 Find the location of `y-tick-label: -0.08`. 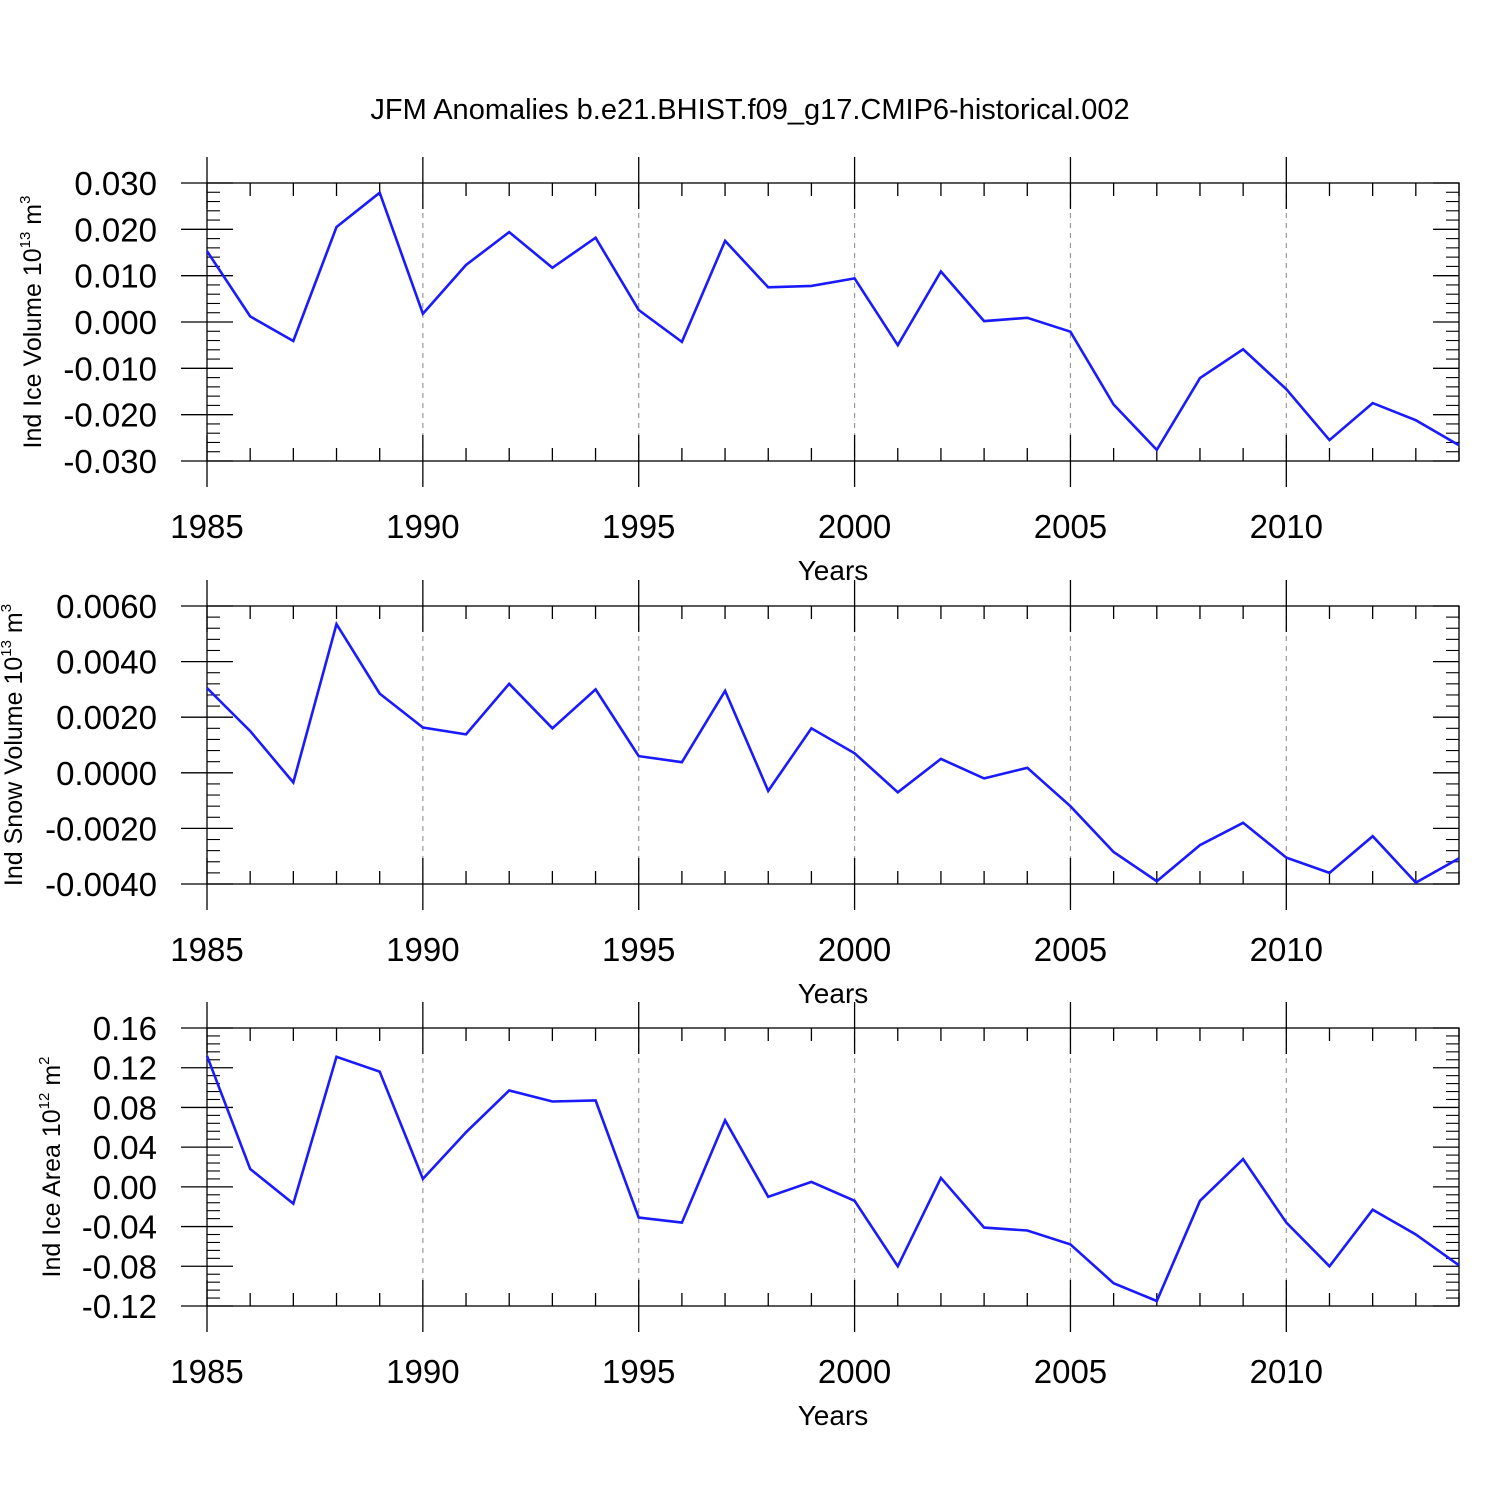

y-tick-label: -0.08 is located at coordinates (119, 1266).